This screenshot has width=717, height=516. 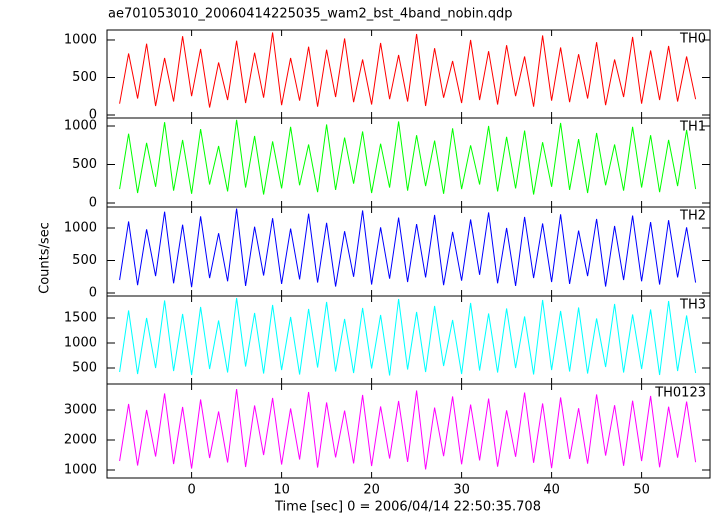 I want to click on x-tick-label: 0, so click(x=191, y=490).